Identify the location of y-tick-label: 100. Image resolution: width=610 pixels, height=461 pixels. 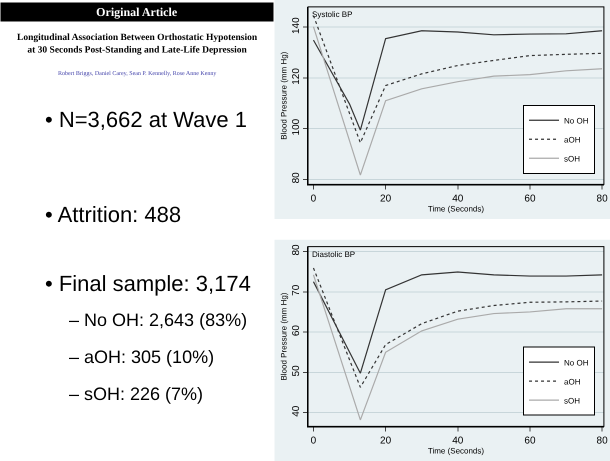
(296, 127).